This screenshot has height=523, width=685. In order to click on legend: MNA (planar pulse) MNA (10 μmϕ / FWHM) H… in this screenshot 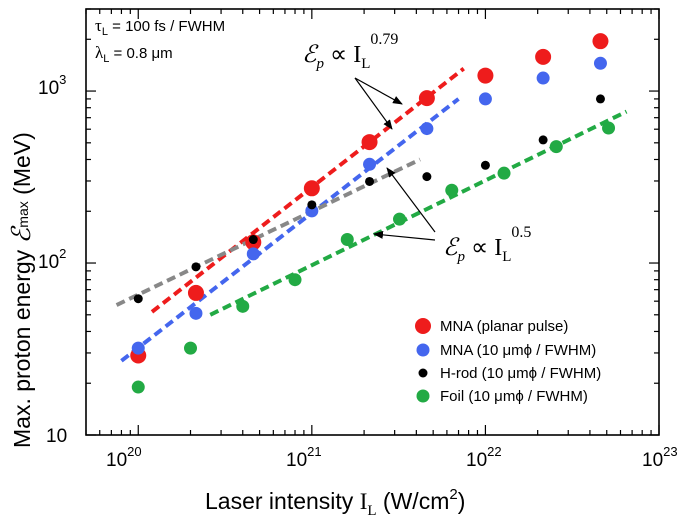, I will do `click(508, 361)`.